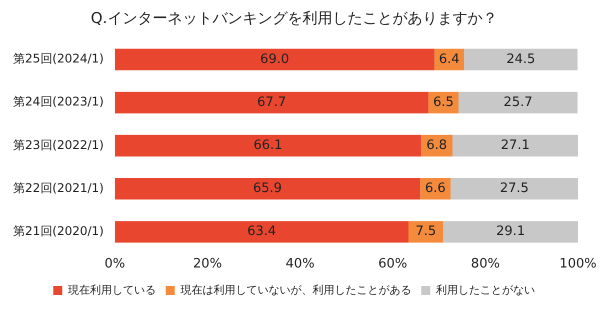  Describe the element at coordinates (58, 101) in the screenshot. I see `y-tick-label: 第24回(2023/1)` at that location.